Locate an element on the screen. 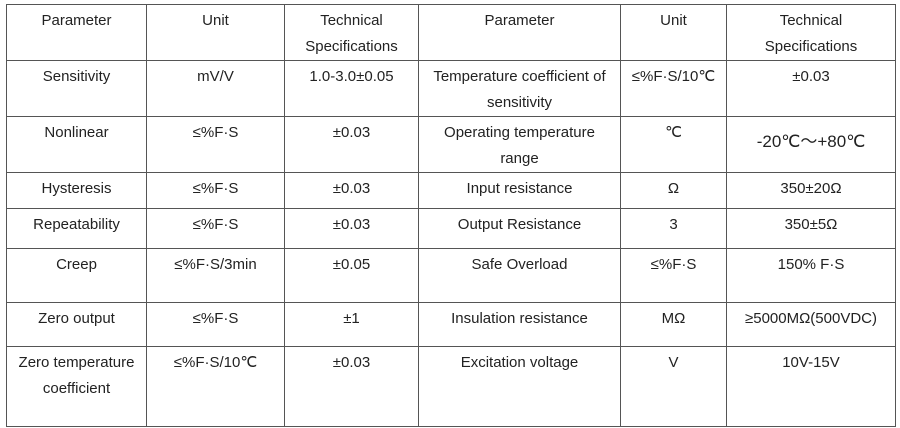 The image size is (900, 428). table-cell: Output Resistance is located at coordinates (519, 228).